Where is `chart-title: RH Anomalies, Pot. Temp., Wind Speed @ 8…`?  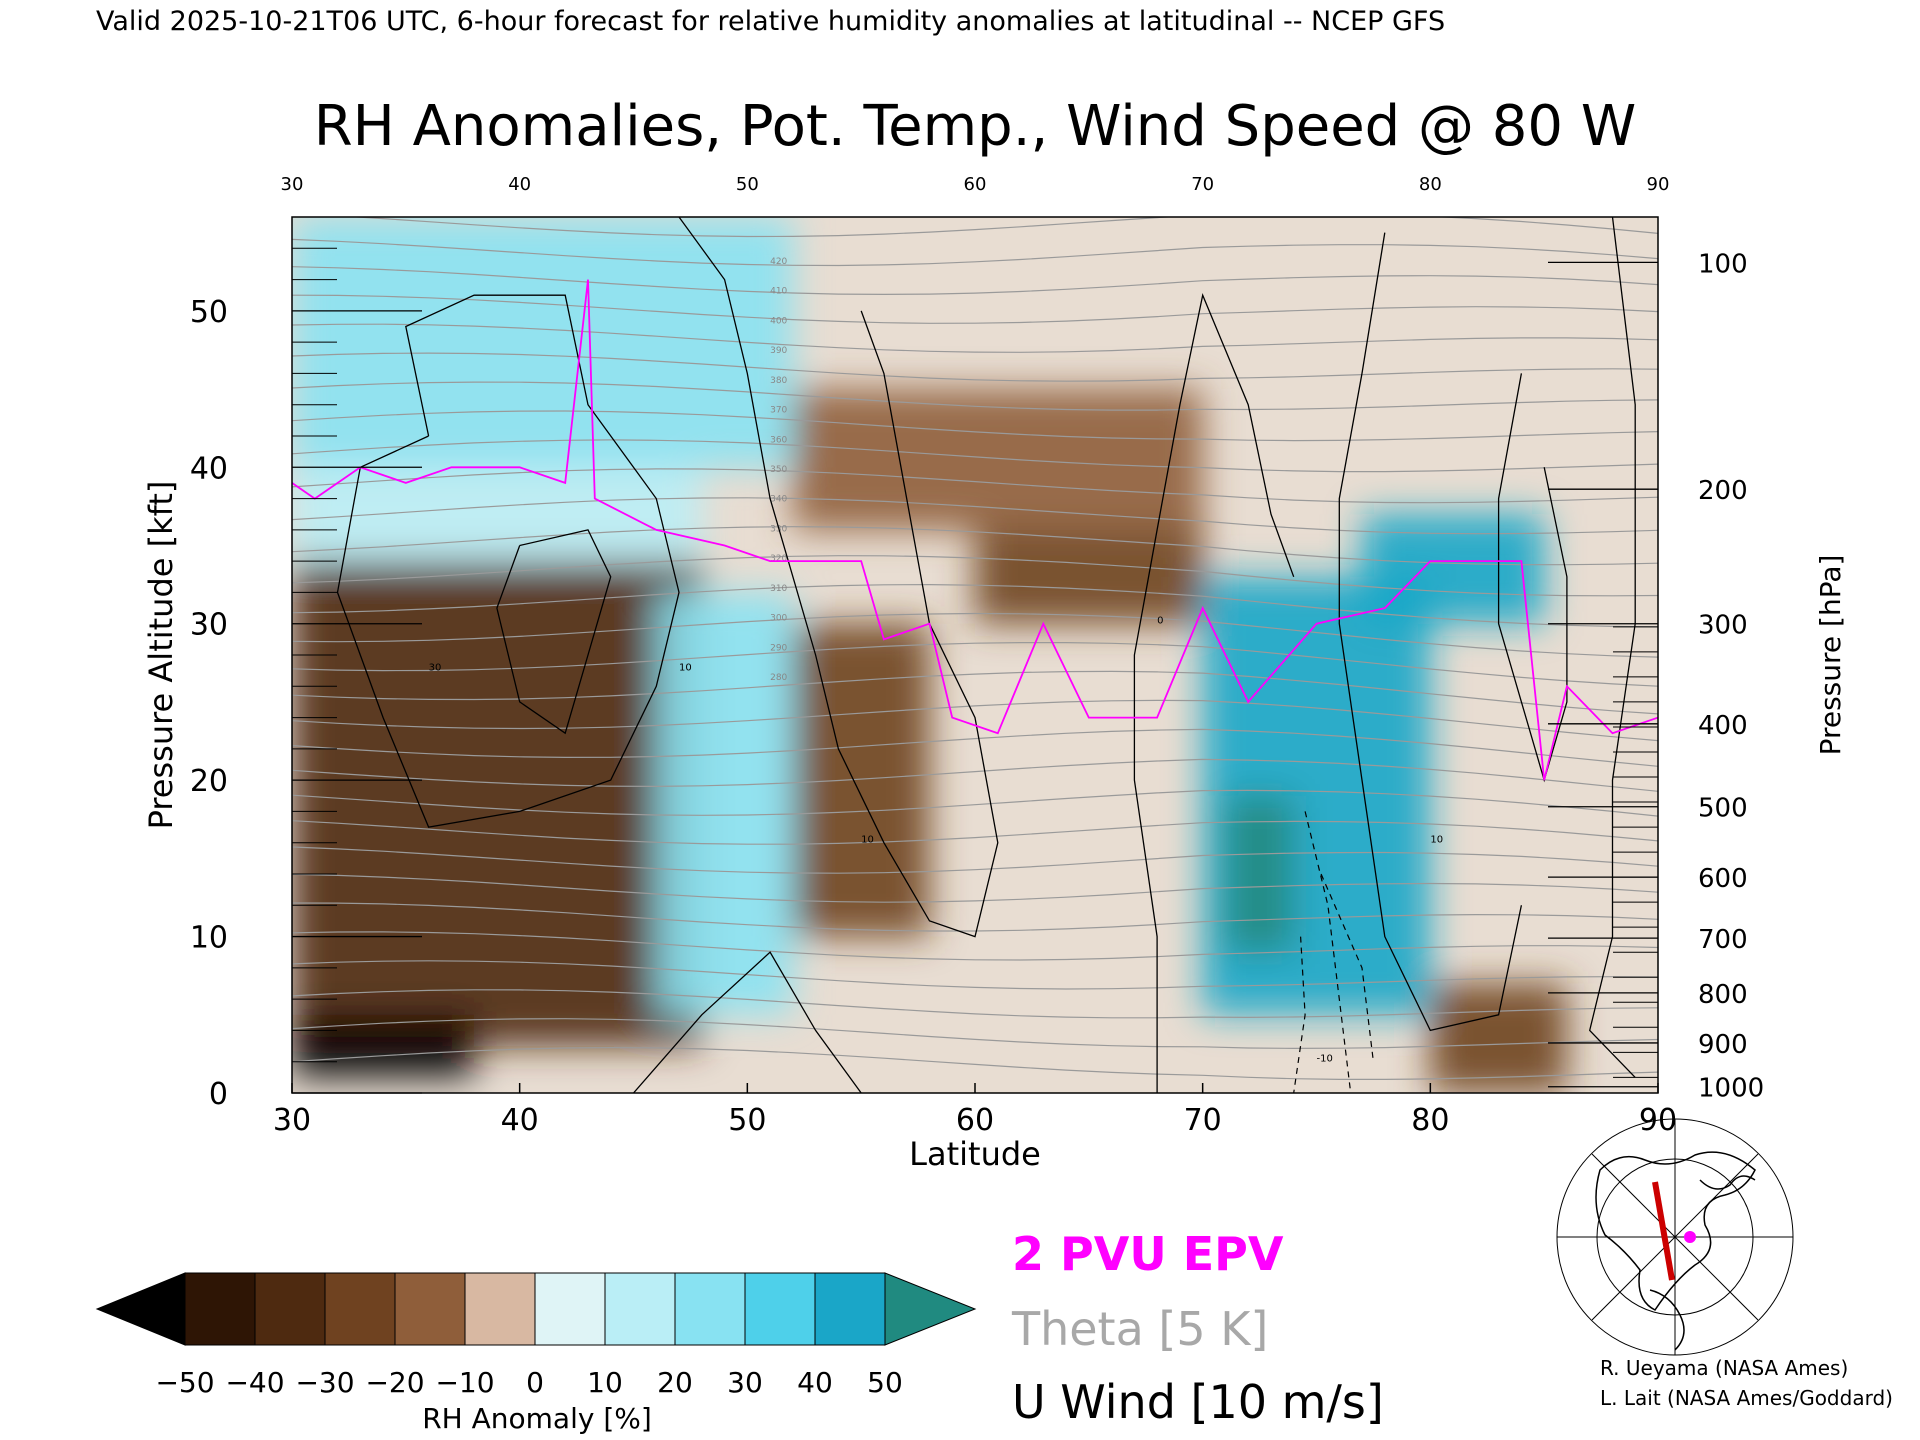
chart-title: RH Anomalies, Pot. Temp., Wind Speed @ 8… is located at coordinates (975, 126).